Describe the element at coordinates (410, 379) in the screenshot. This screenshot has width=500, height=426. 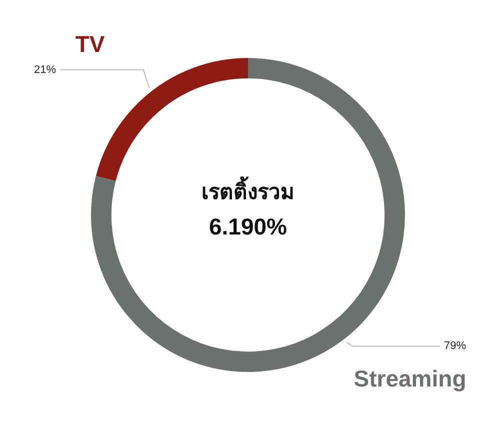
I see `slice-label: Streaming` at that location.